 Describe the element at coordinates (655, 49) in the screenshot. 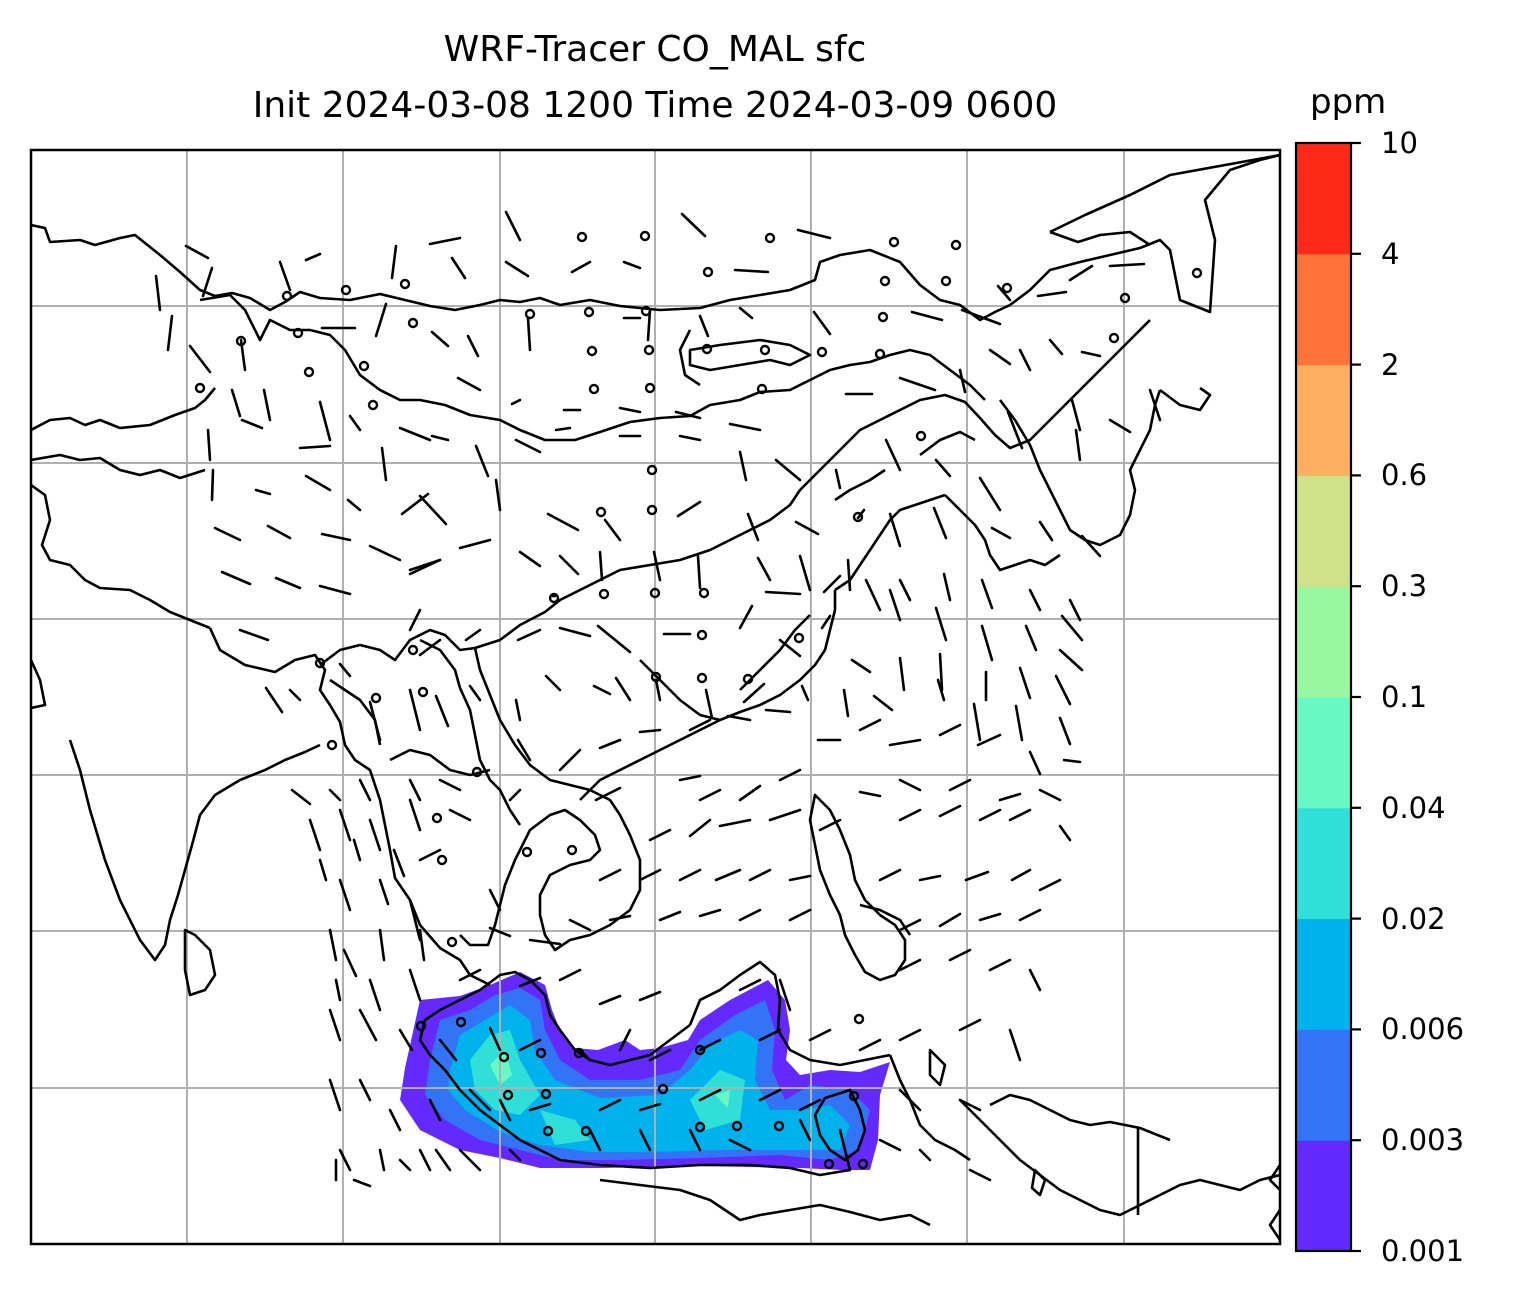

I see `chart-title: WRF-Tracer CO_MAL sfc` at that location.